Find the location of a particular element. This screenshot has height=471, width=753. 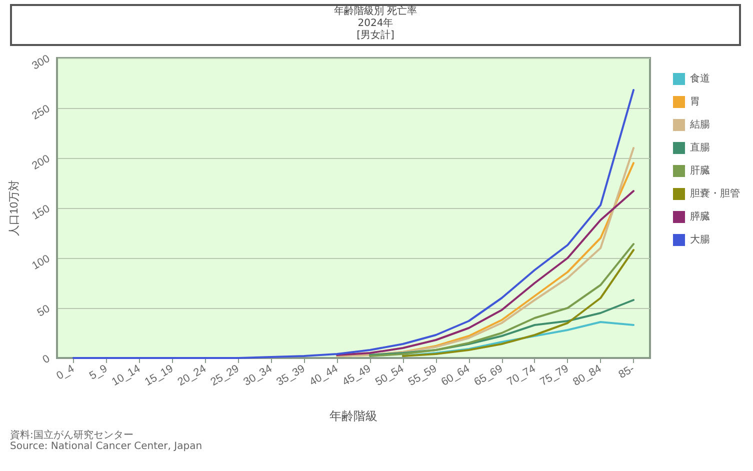

legend-label: 胆嚢・胆管 is located at coordinates (715, 194).